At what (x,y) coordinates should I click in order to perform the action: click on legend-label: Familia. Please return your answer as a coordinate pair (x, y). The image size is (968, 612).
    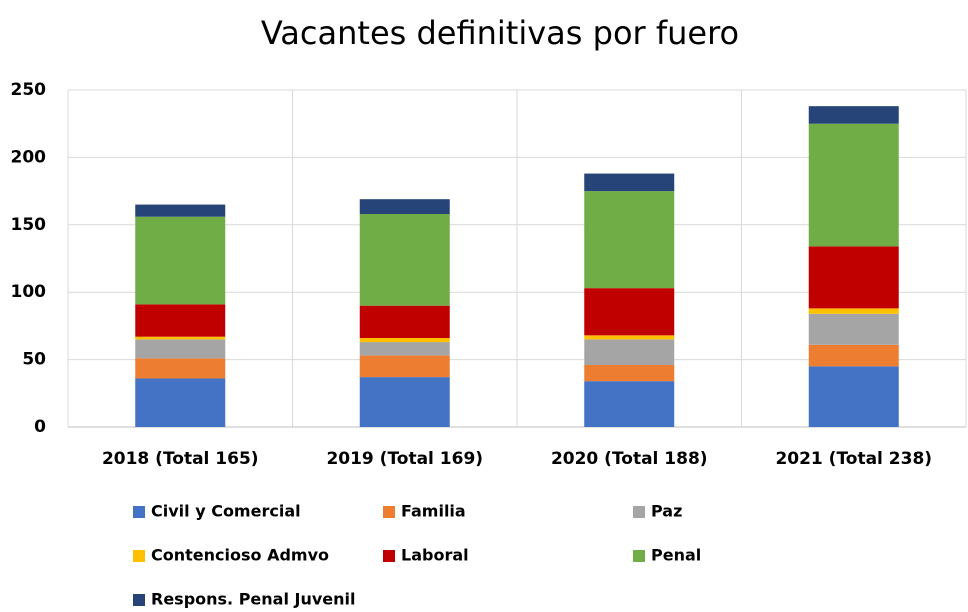
    Looking at the image, I should click on (433, 511).